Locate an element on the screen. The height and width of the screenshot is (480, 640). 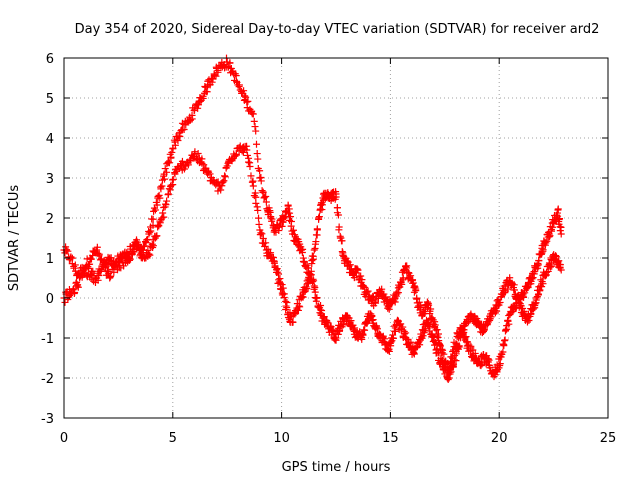
x-tick-label: 0 is located at coordinates (64, 438).